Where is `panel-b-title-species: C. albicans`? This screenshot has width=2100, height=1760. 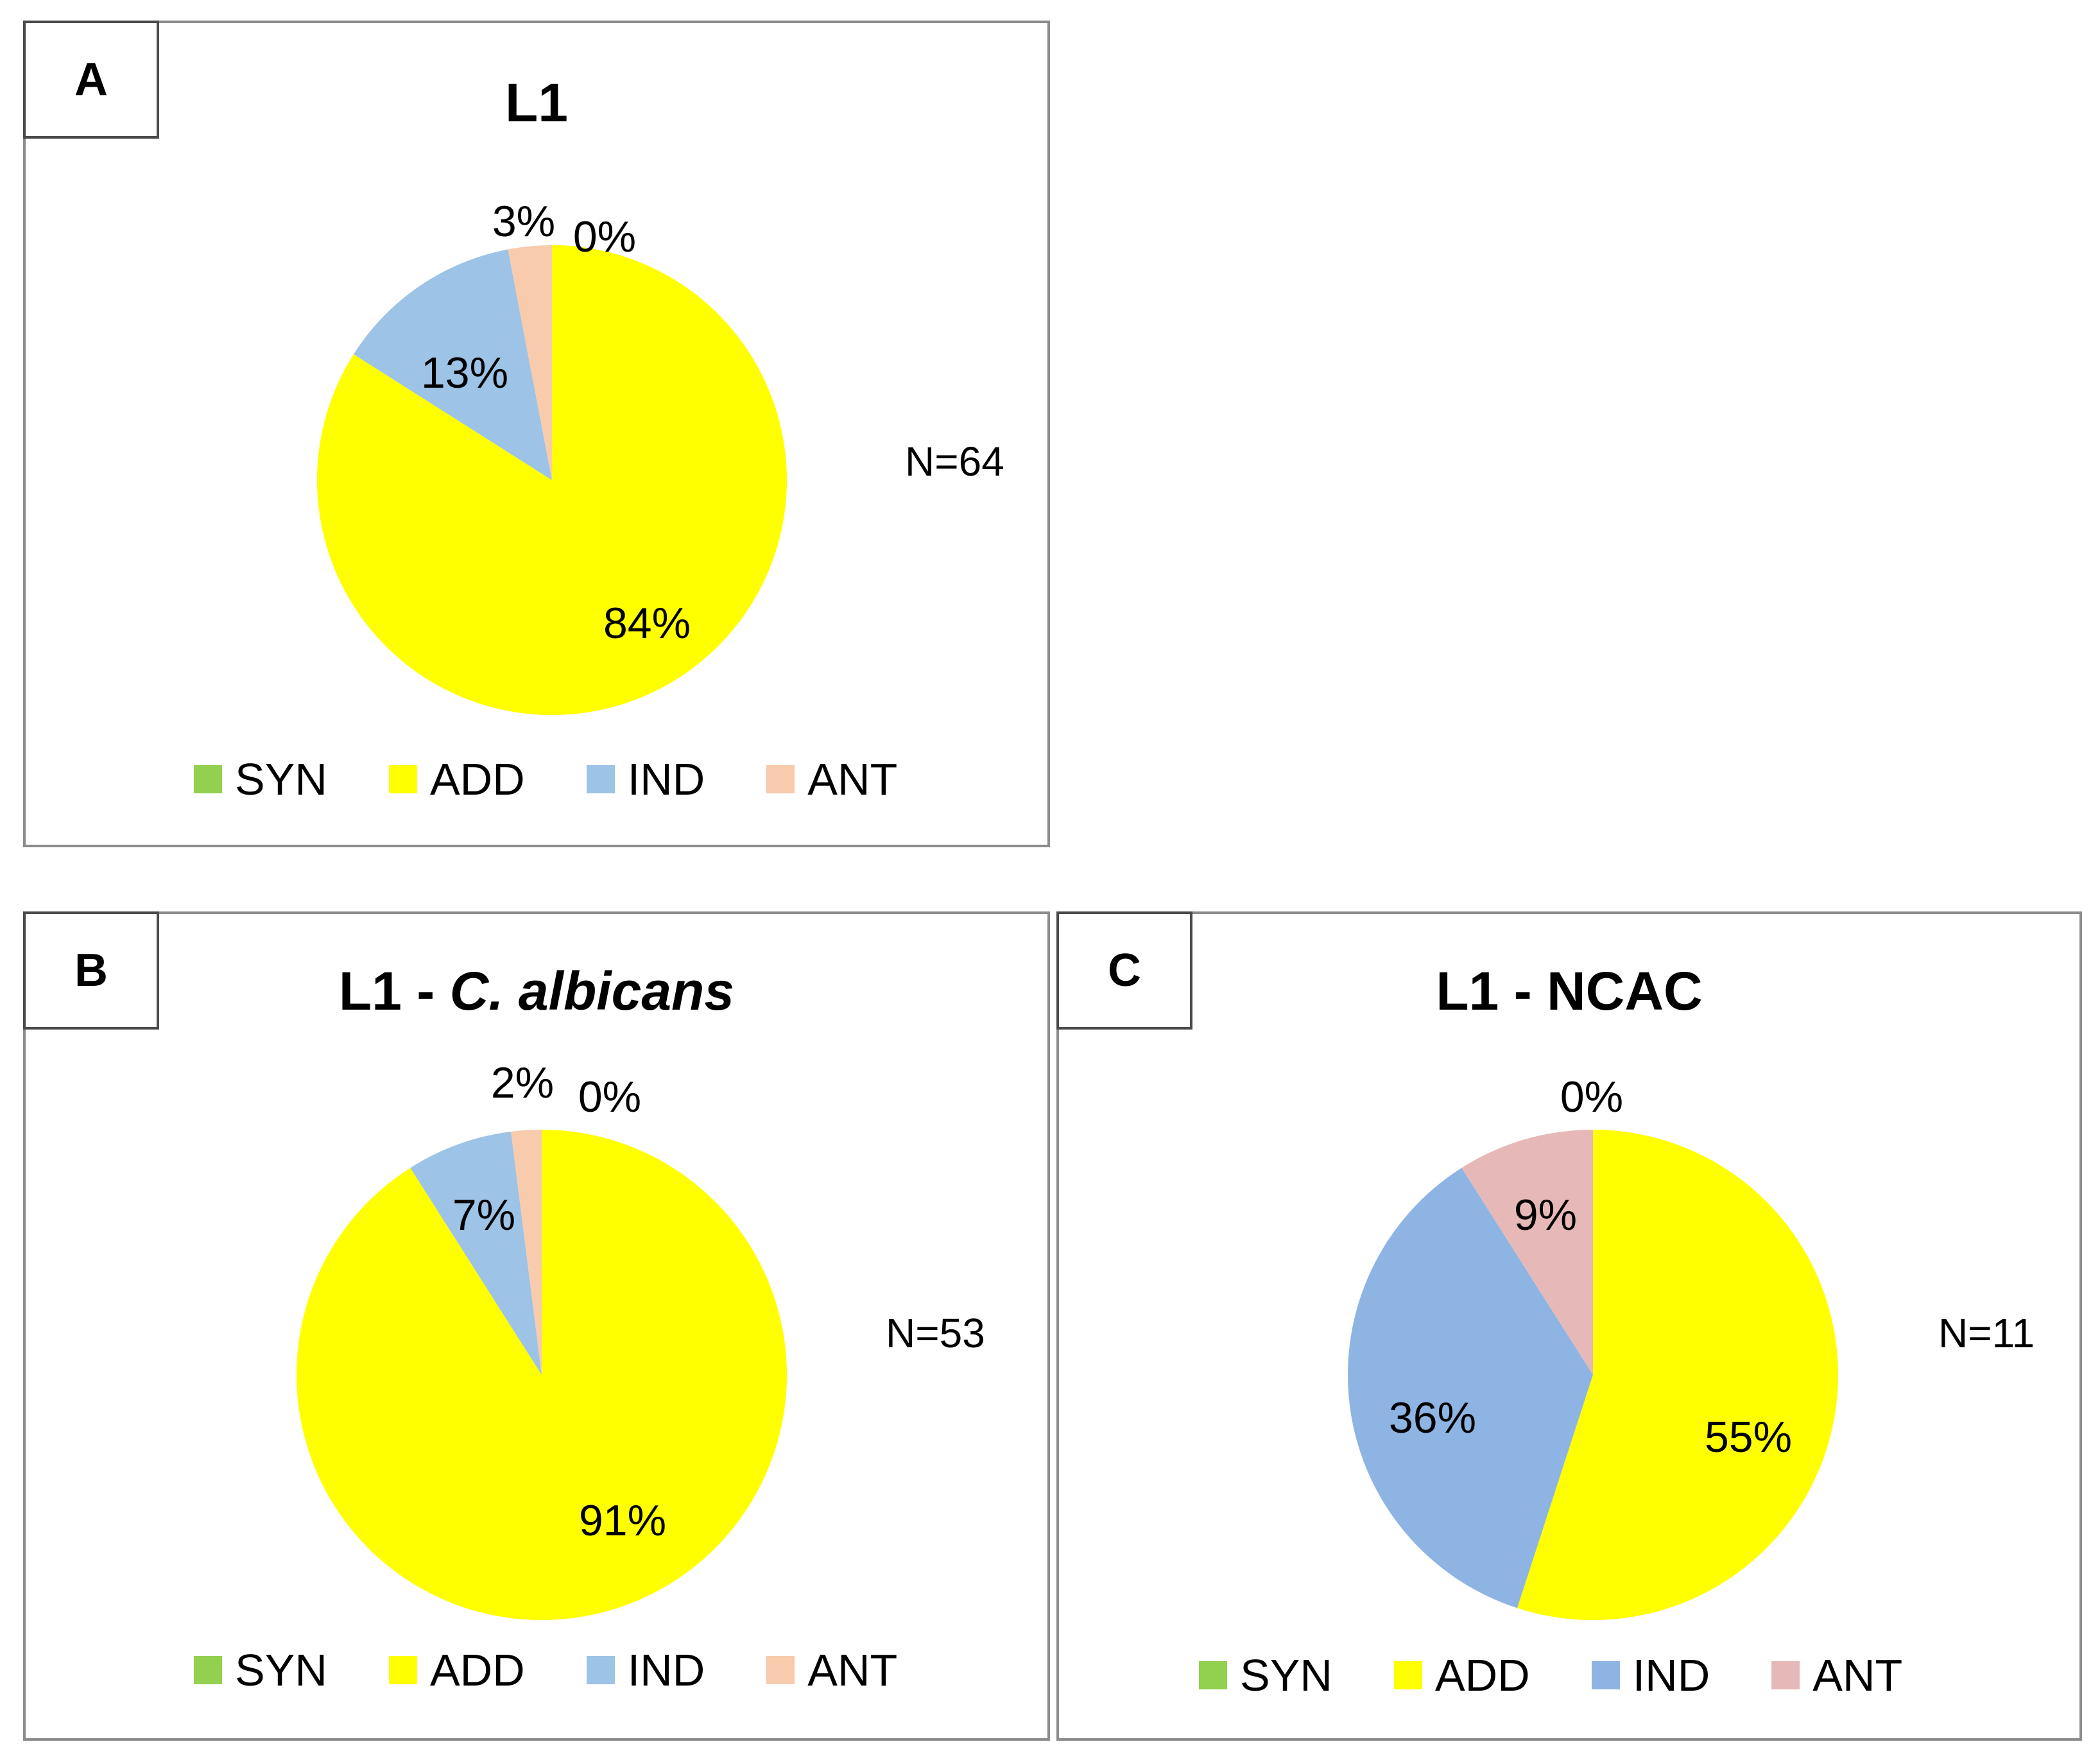 panel-b-title-species: C. albicans is located at coordinates (592, 991).